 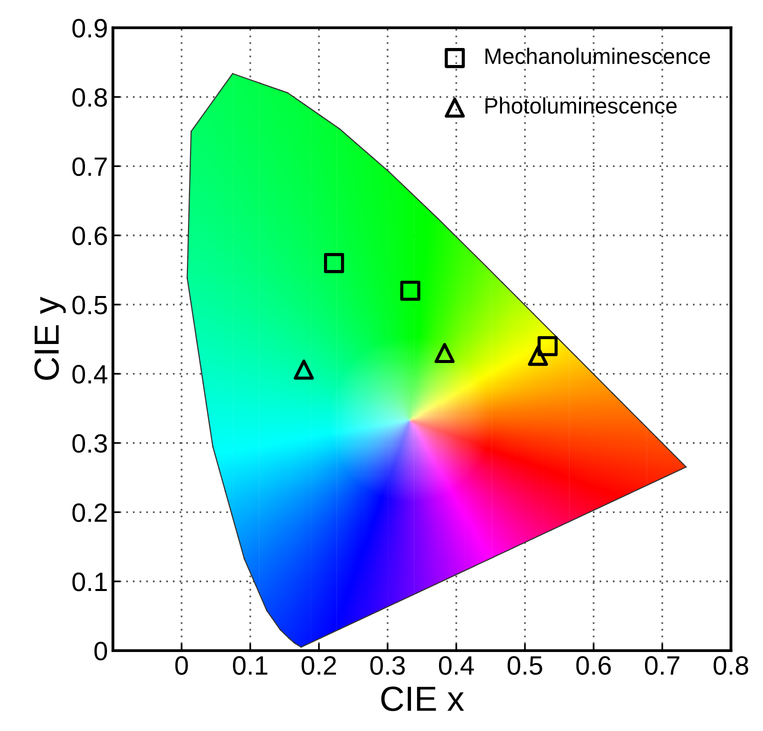 What do you see at coordinates (89, 166) in the screenshot?
I see `y-tick-label: 0.7` at bounding box center [89, 166].